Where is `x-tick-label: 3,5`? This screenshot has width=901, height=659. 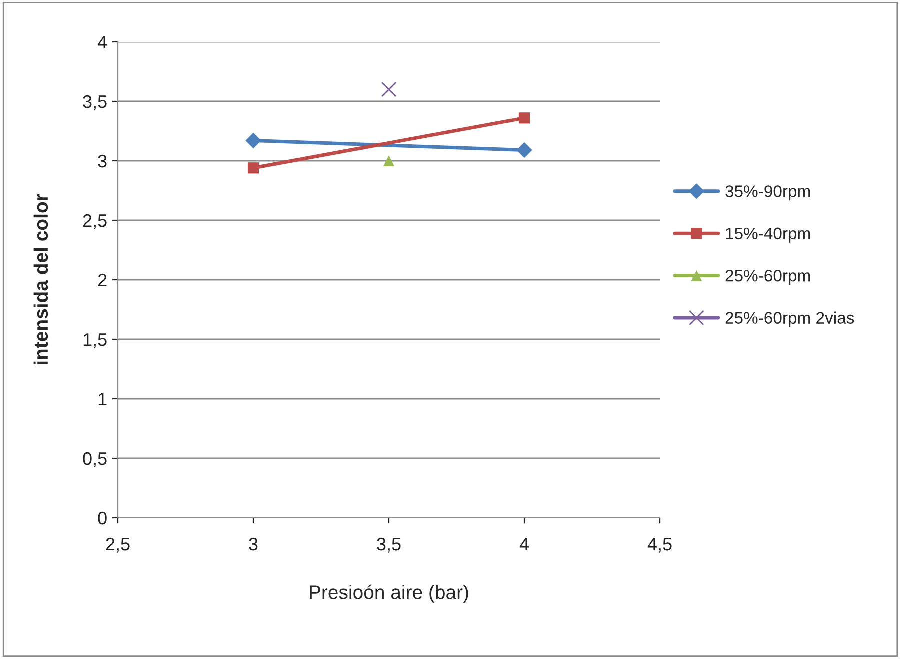
x-tick-label: 3,5 is located at coordinates (389, 545).